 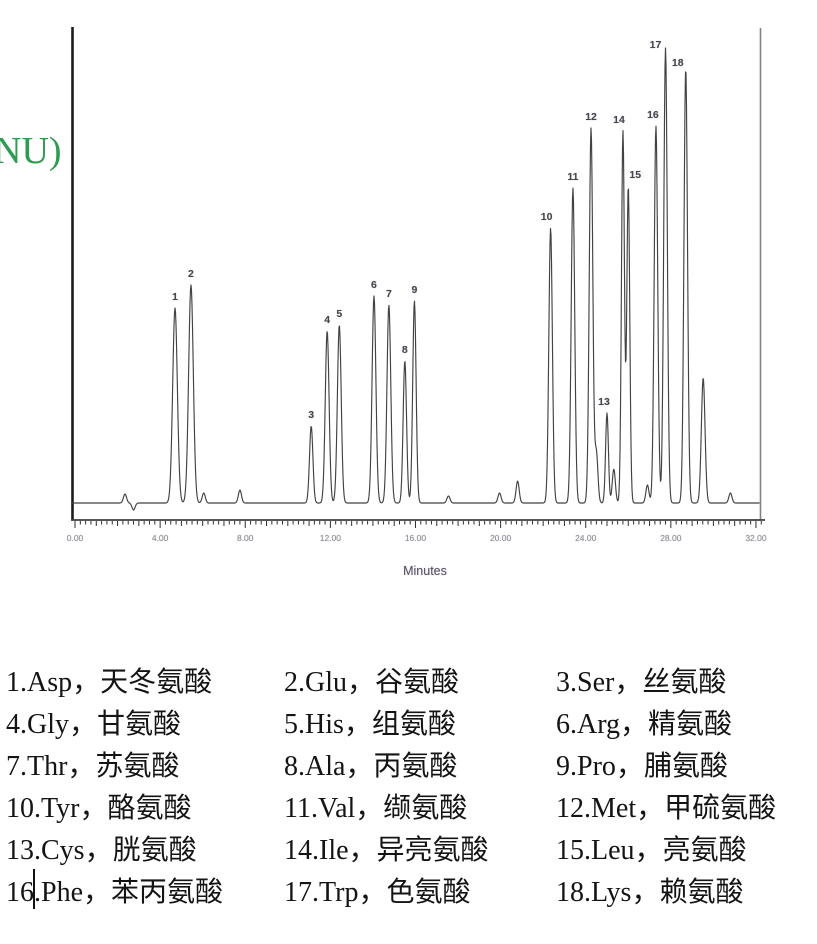 What do you see at coordinates (372, 682) in the screenshot?
I see `legend-item-2: 2.Glu，谷氨酸` at bounding box center [372, 682].